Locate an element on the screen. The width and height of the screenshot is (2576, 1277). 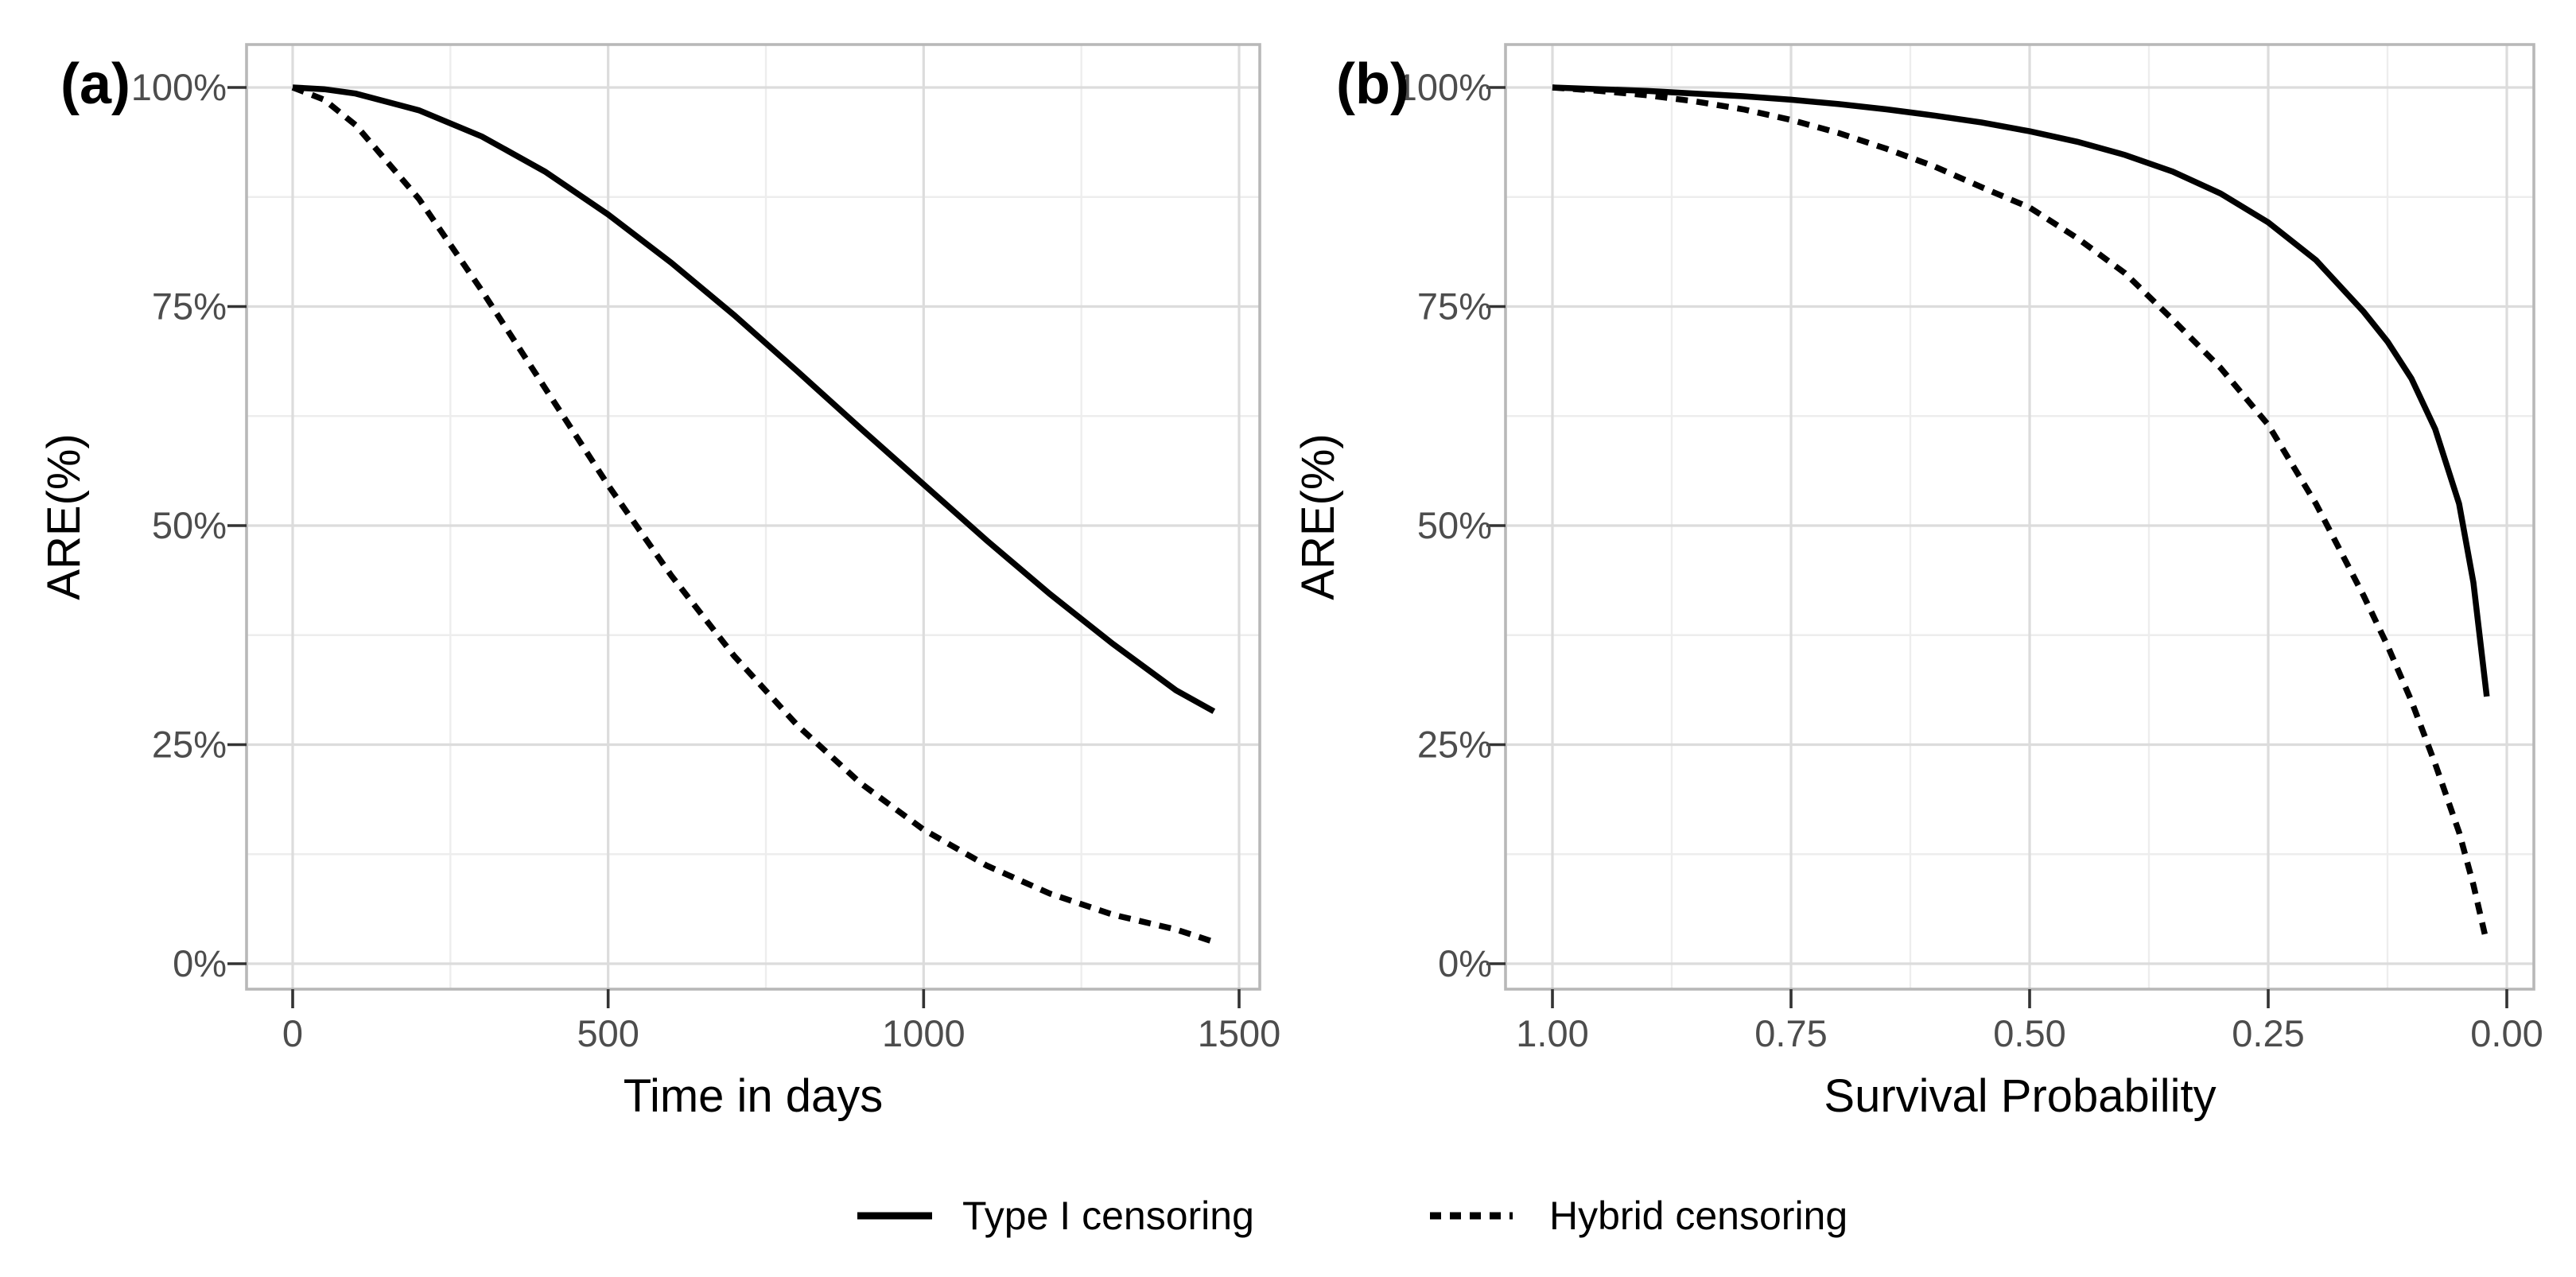
panel-b-x-tick-label: 1.00 is located at coordinates (1552, 1033).